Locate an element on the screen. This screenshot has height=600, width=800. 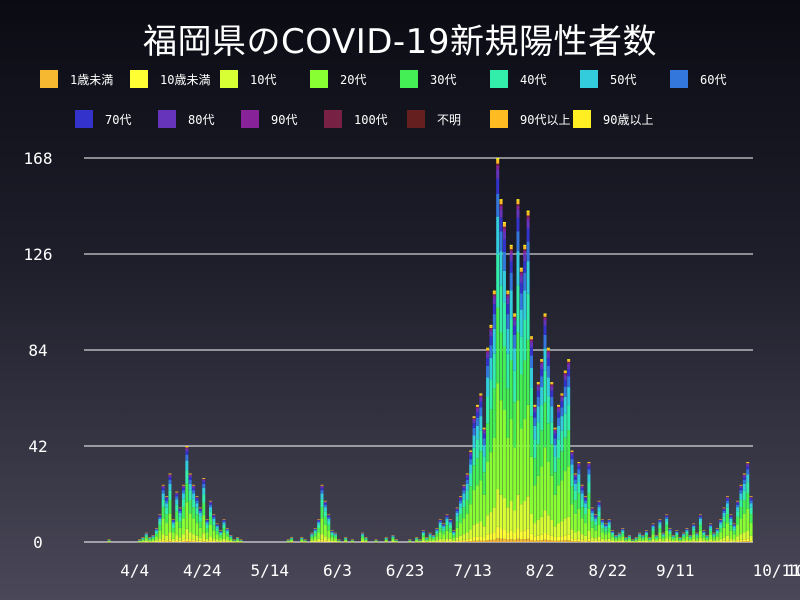
legend-item: 90歳以上 is located at coordinates (613, 119).